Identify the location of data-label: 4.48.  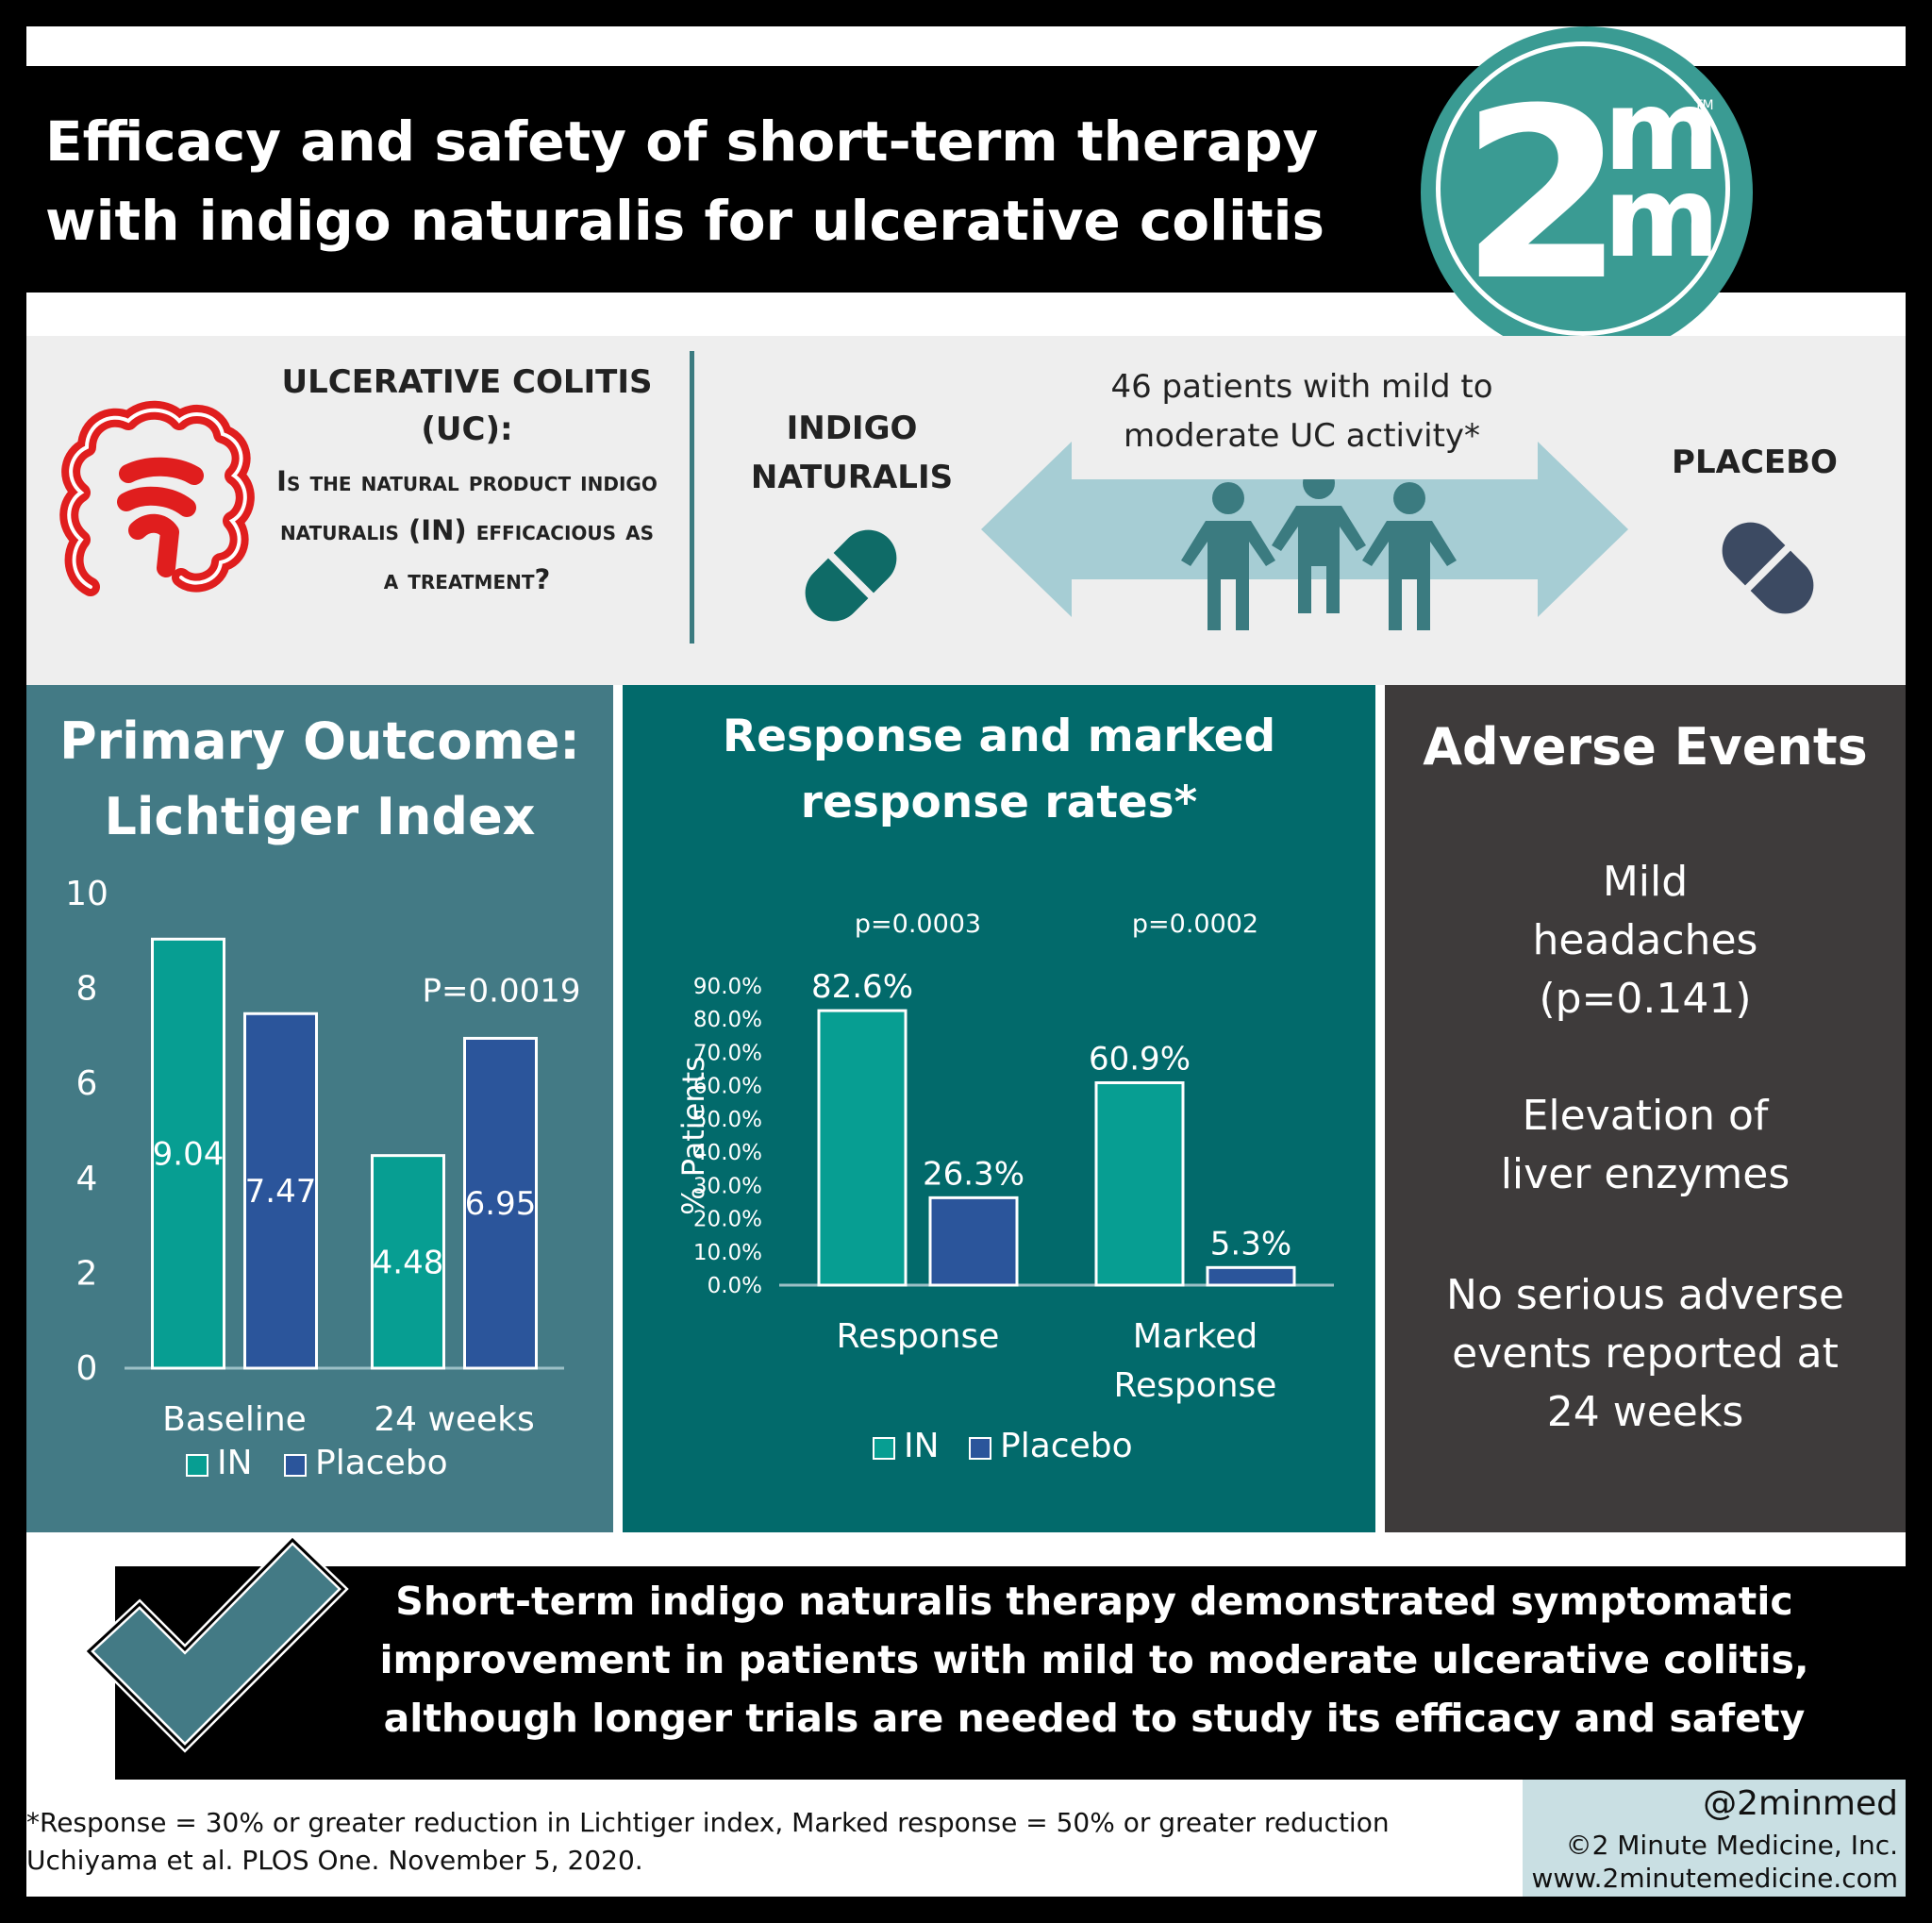
(409, 1262).